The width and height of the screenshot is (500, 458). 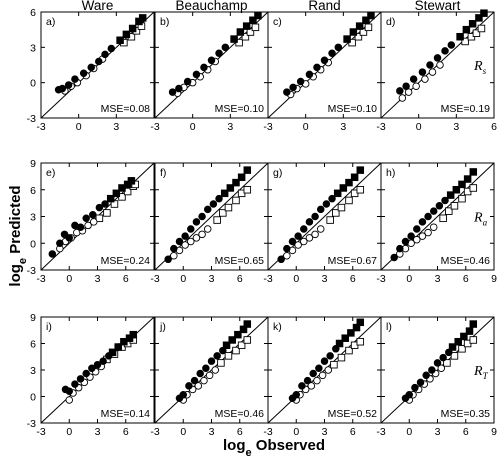 I want to click on column-title: Rand, so click(x=324, y=6).